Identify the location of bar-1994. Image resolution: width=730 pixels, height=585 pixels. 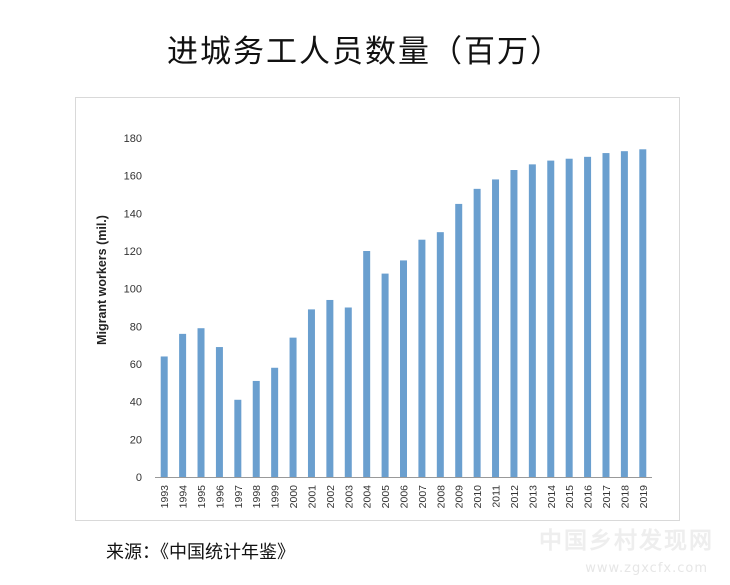
(183, 405).